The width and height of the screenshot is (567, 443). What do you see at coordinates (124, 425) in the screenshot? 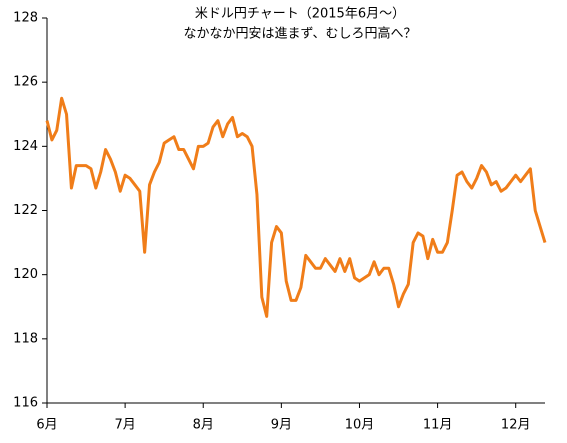
I see `x-tick-label: 7月` at bounding box center [124, 425].